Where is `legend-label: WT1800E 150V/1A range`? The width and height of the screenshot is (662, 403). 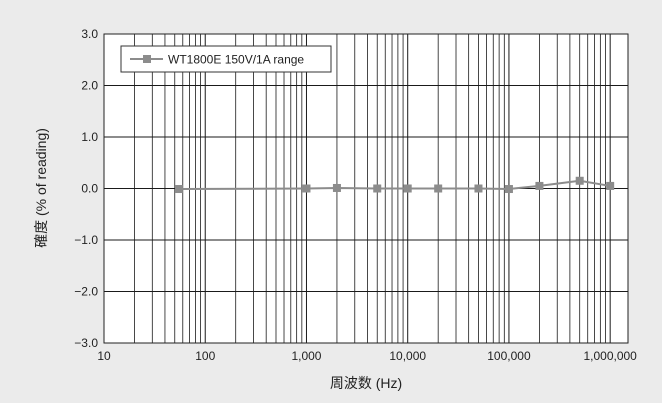 legend-label: WT1800E 150V/1A range is located at coordinates (236, 60).